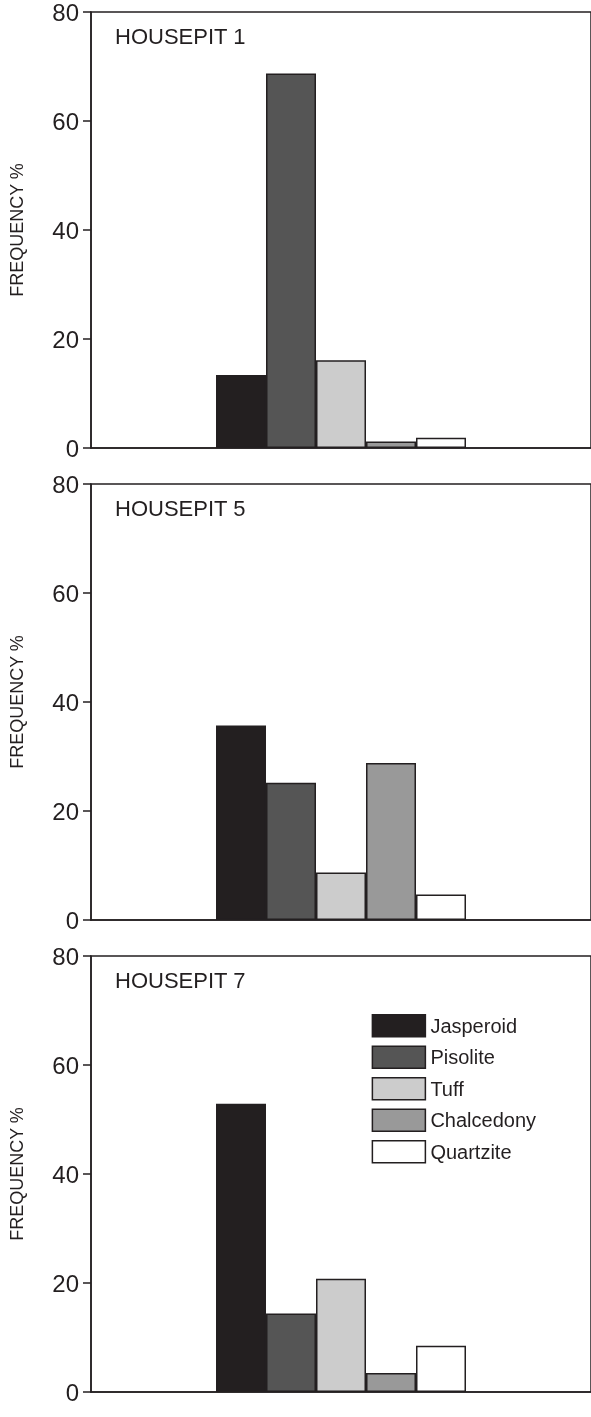 Image resolution: width=591 pixels, height=1417 pixels. I want to click on text: HOUSEPIT 7, so click(180, 980).